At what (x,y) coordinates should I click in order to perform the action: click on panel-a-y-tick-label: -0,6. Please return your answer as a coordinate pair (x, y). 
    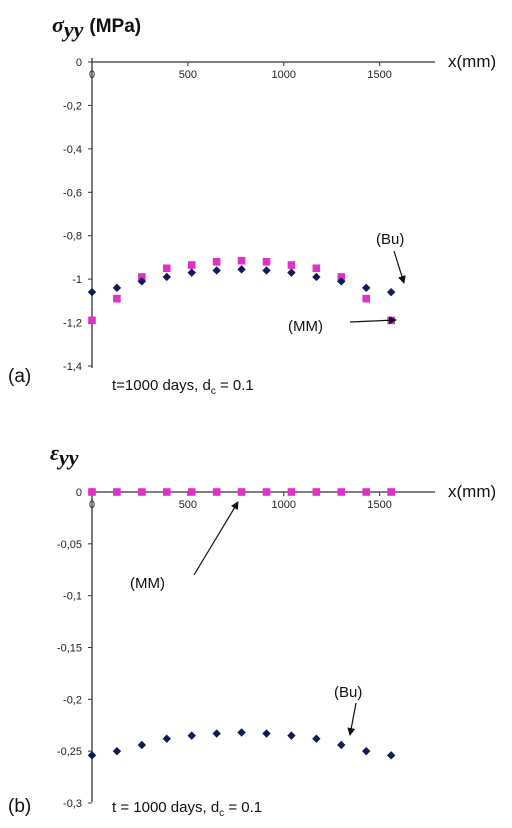
    Looking at the image, I should click on (72, 193).